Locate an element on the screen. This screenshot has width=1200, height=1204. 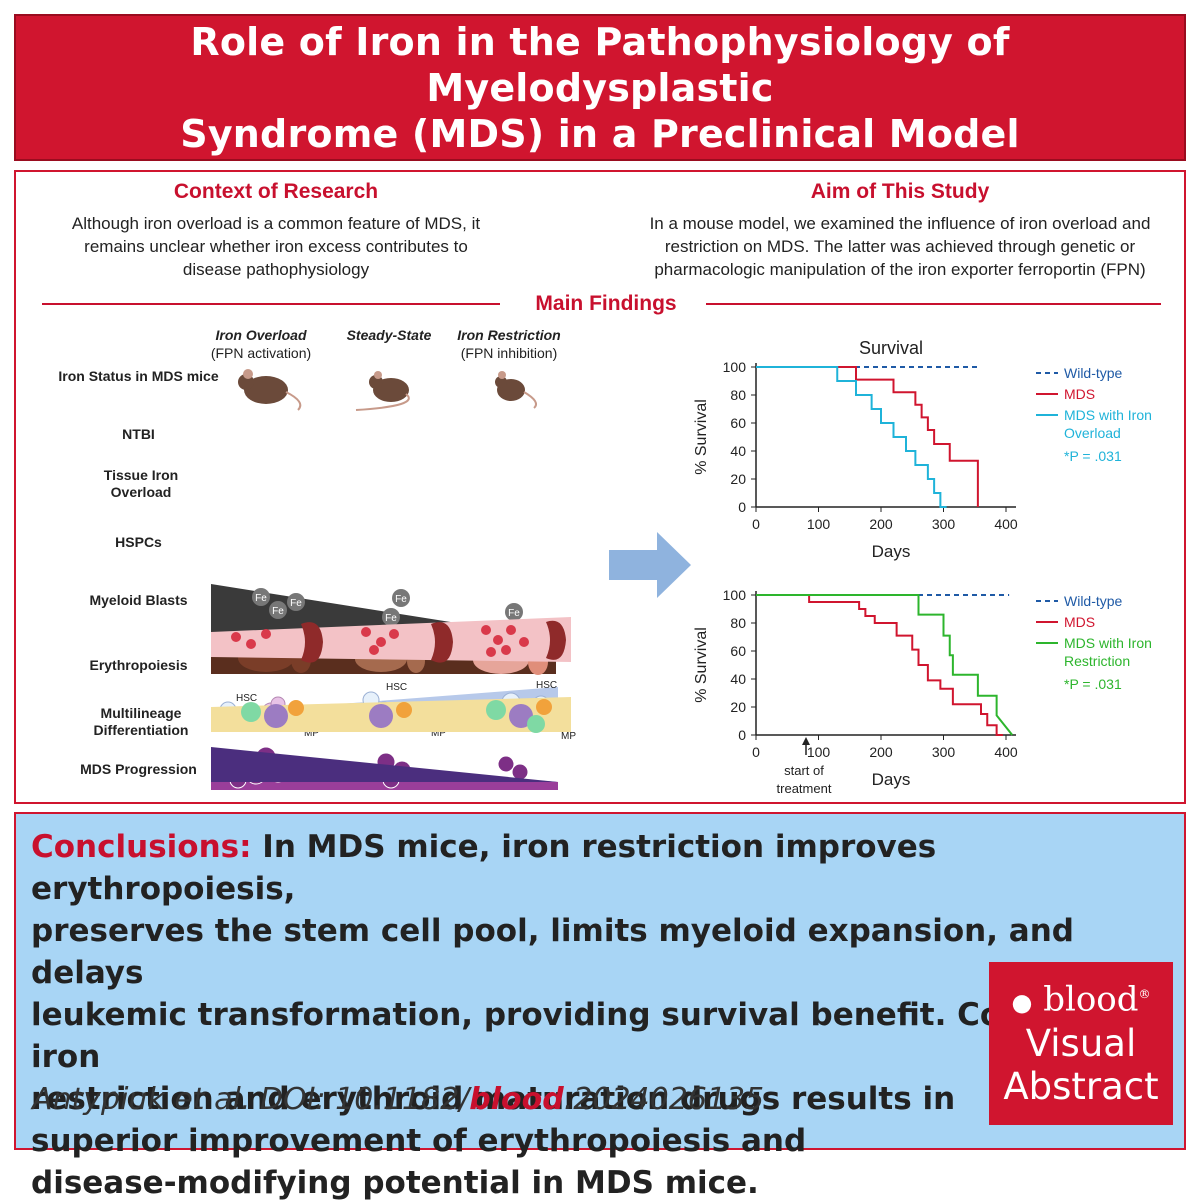
chart-title: Survival is located at coordinates (891, 348).